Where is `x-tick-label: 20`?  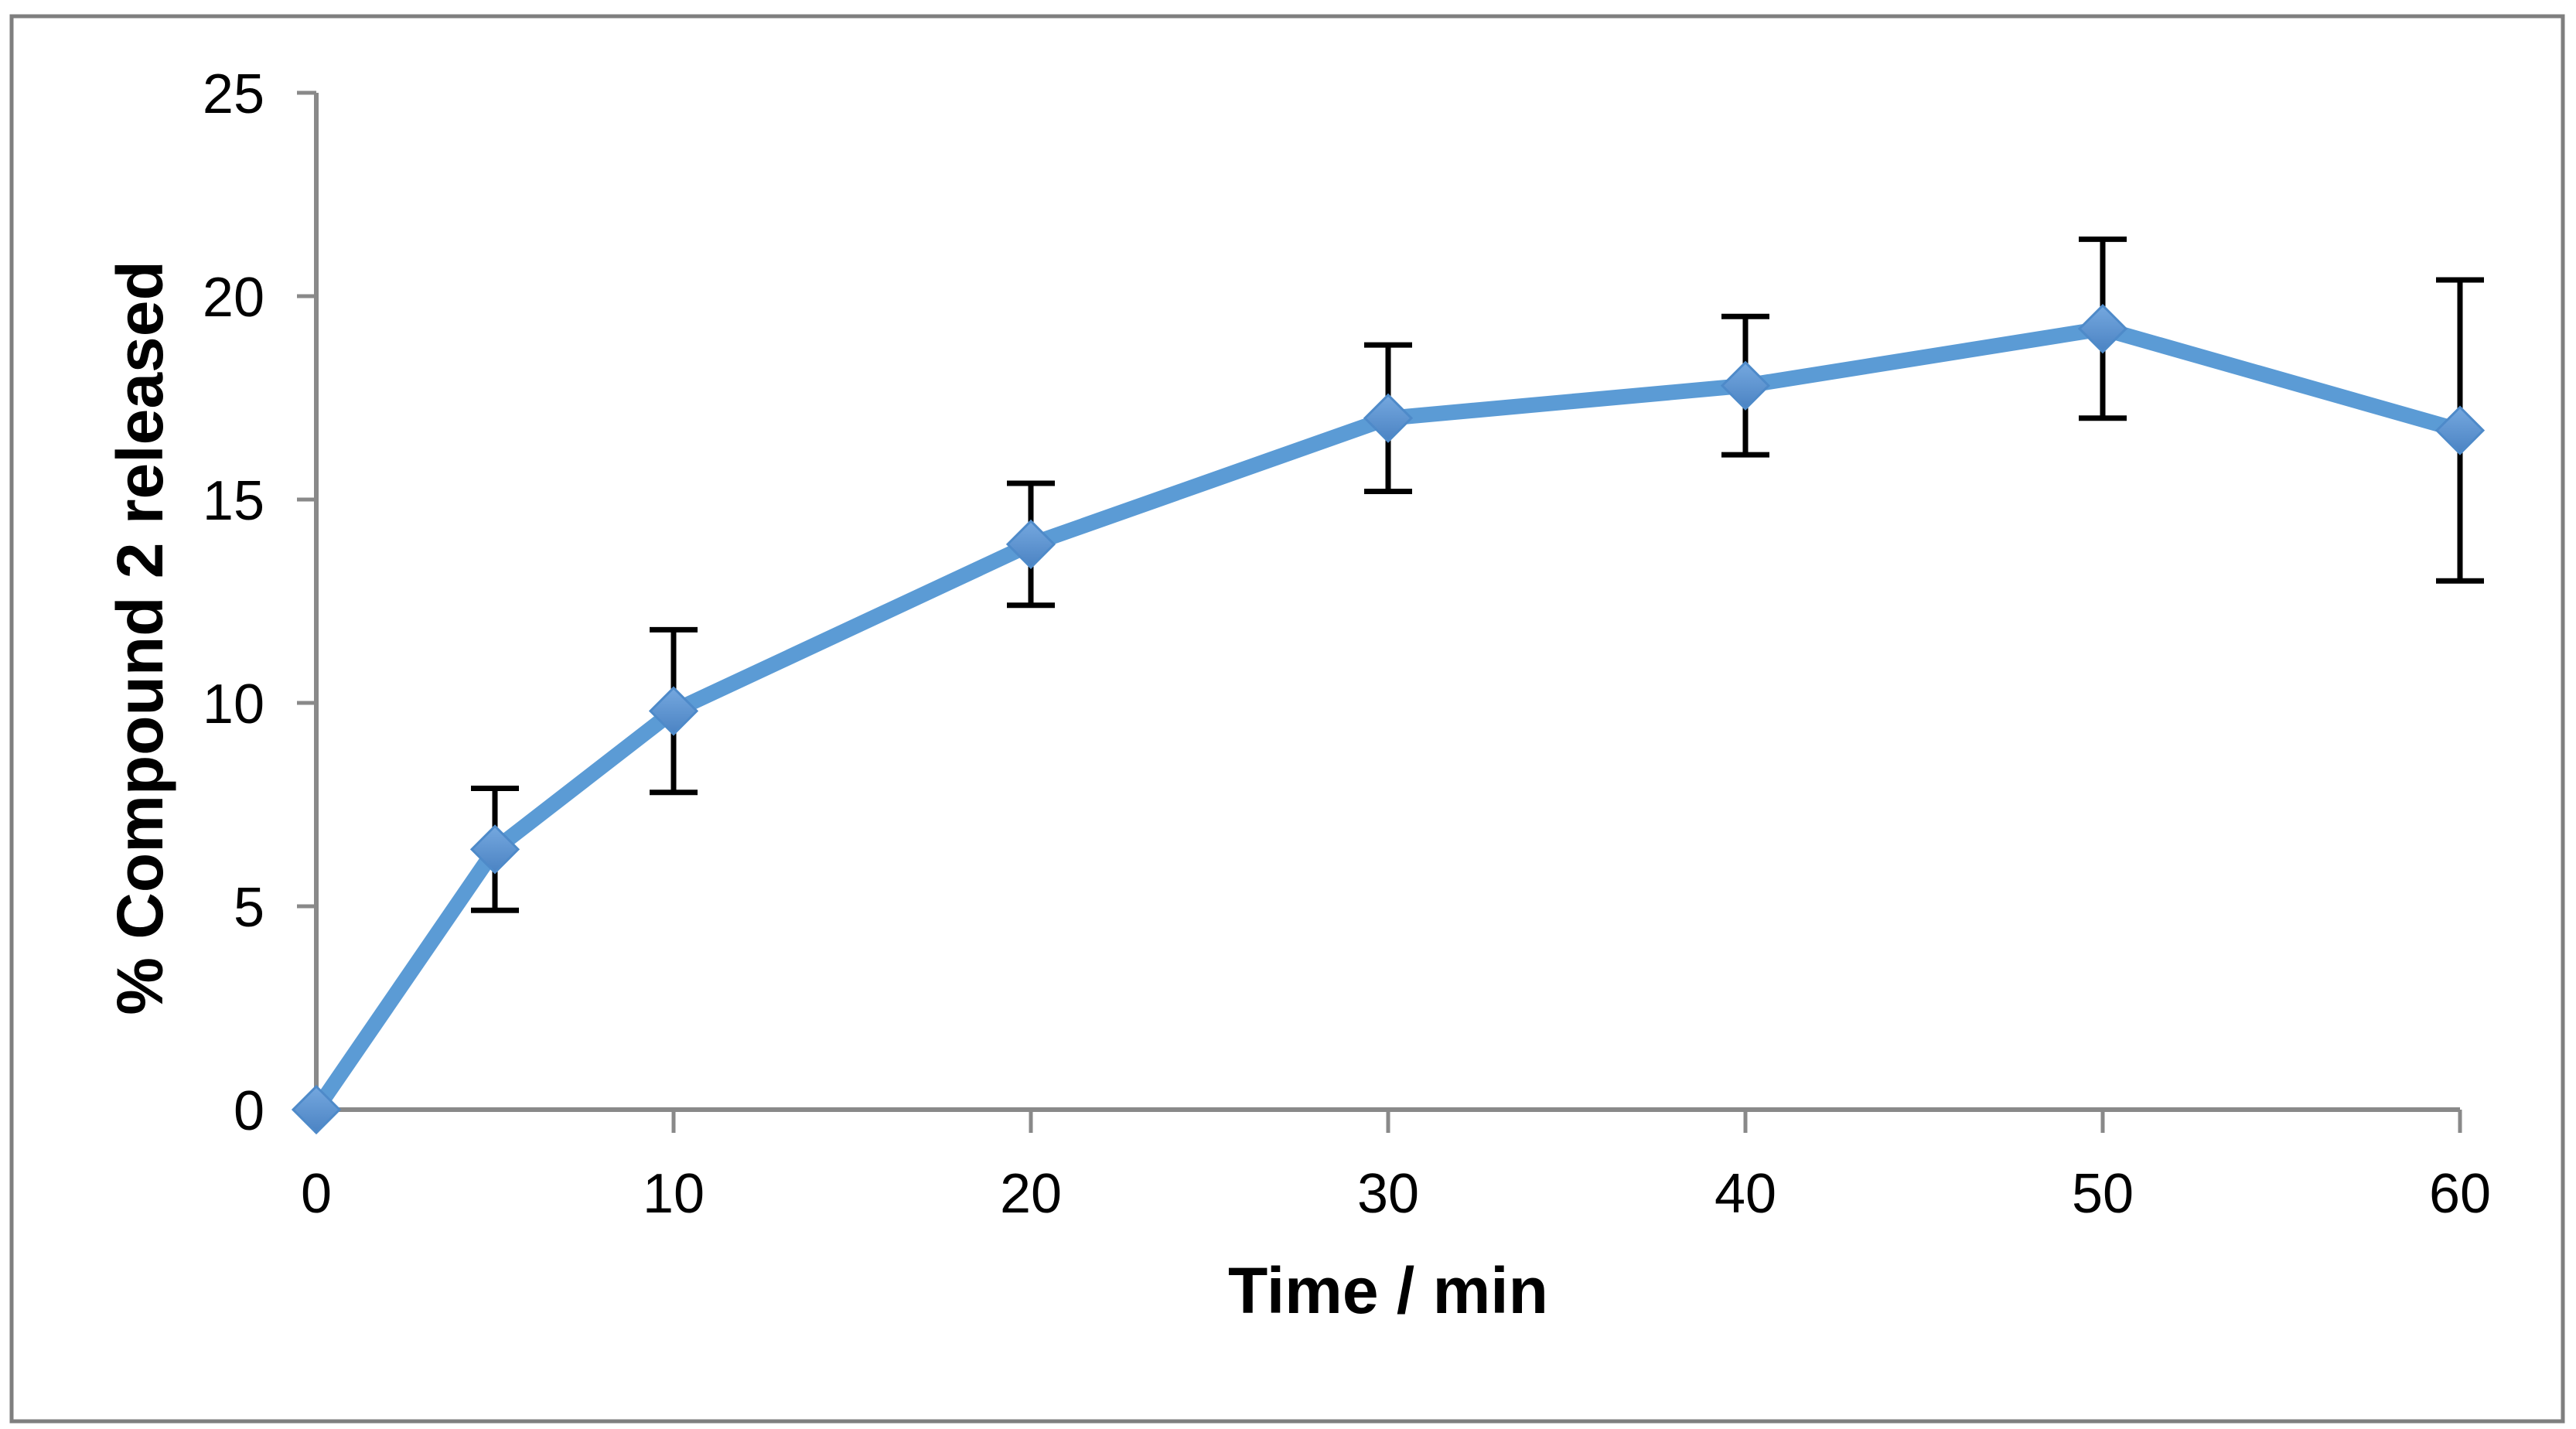 x-tick-label: 20 is located at coordinates (1031, 1194).